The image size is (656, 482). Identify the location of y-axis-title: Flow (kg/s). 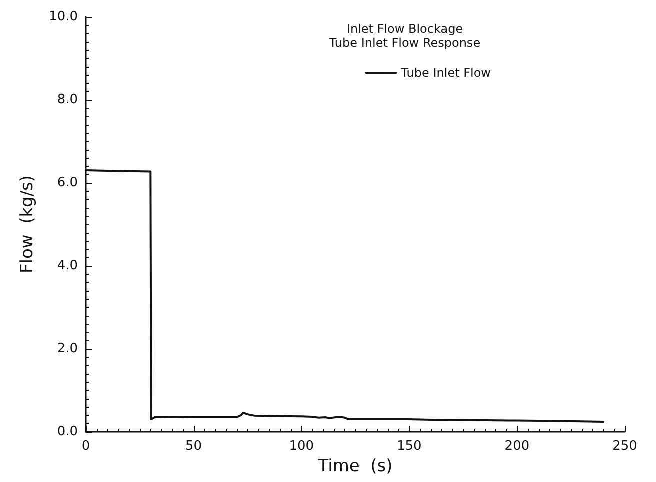
(28, 224).